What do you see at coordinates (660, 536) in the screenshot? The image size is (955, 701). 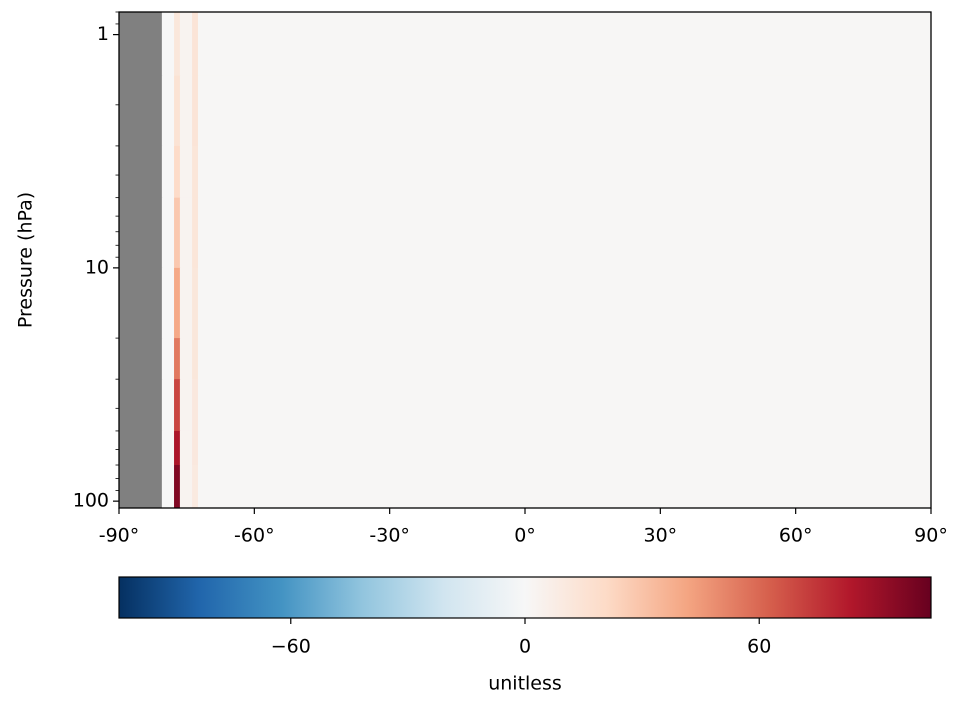 I see `x-tick-label: 30°` at bounding box center [660, 536].